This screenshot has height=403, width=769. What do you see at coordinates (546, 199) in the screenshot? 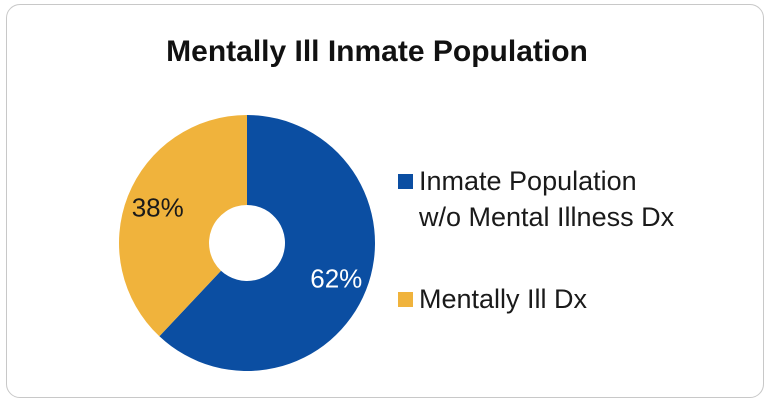
I see `legend-label-no-mental-illness: Inmate Population w/o Mental Illness Dx` at bounding box center [546, 199].